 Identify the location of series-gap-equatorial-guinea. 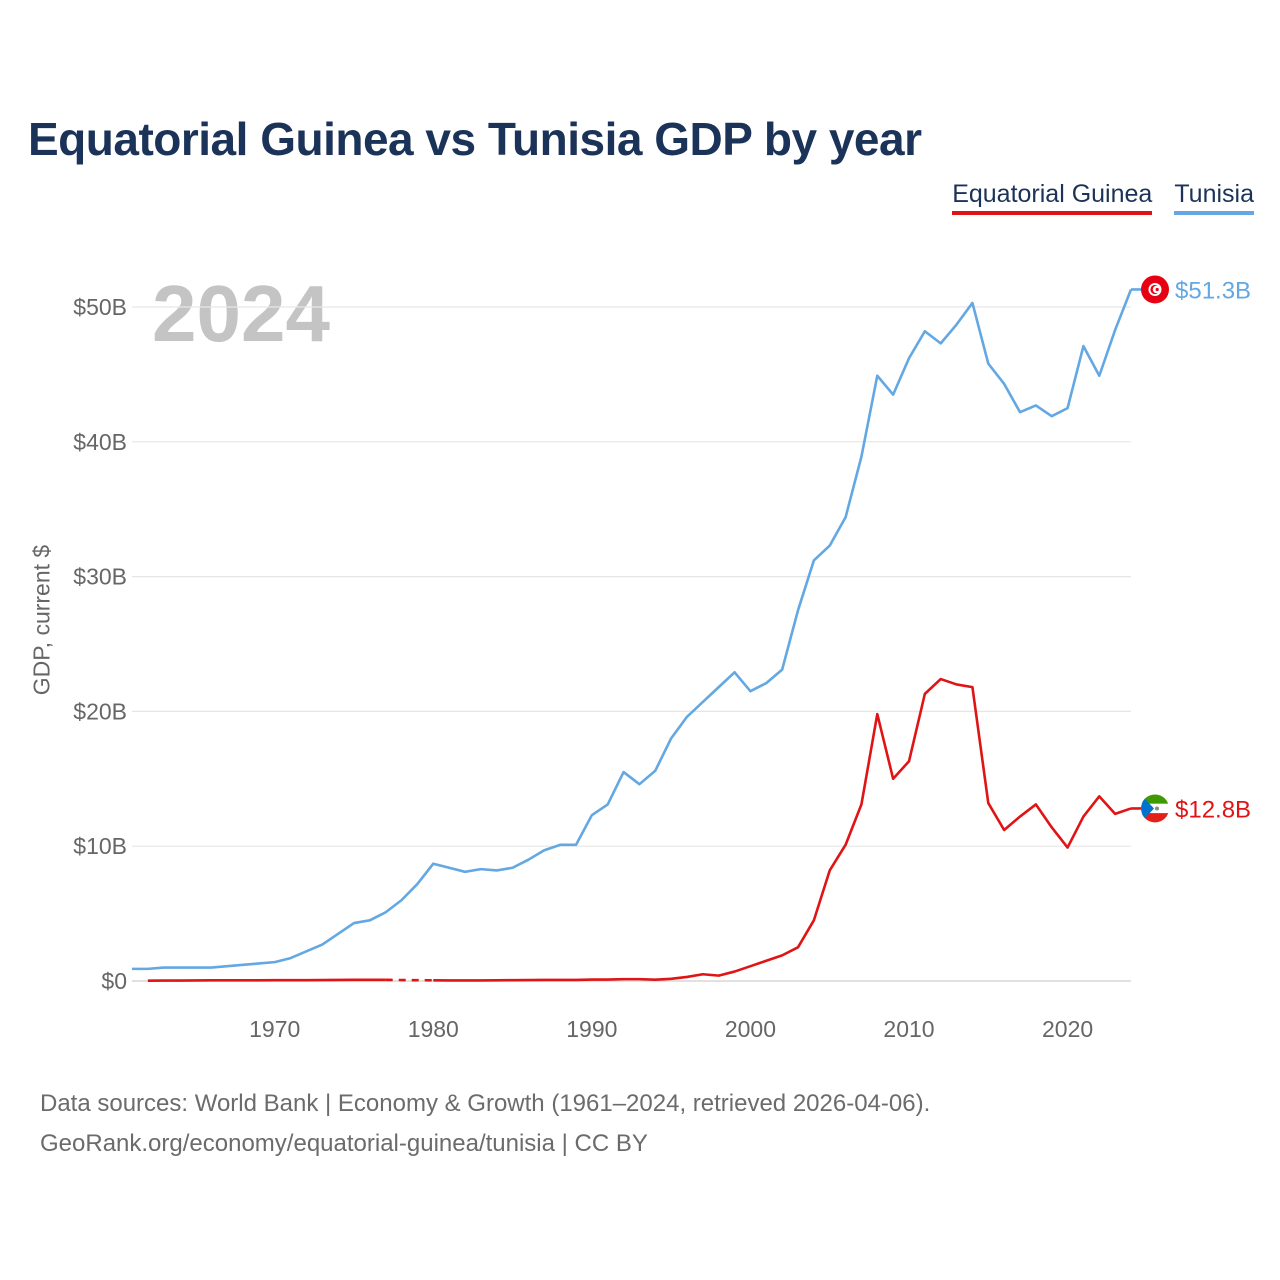
(409, 980).